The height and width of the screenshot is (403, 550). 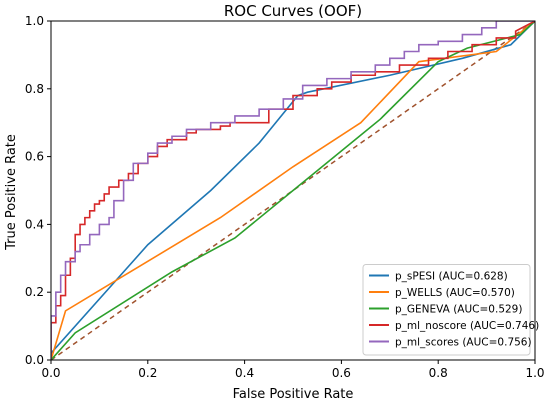 I want to click on legend-label-2: p_WELLS (AUC=0.570), so click(x=455, y=293).